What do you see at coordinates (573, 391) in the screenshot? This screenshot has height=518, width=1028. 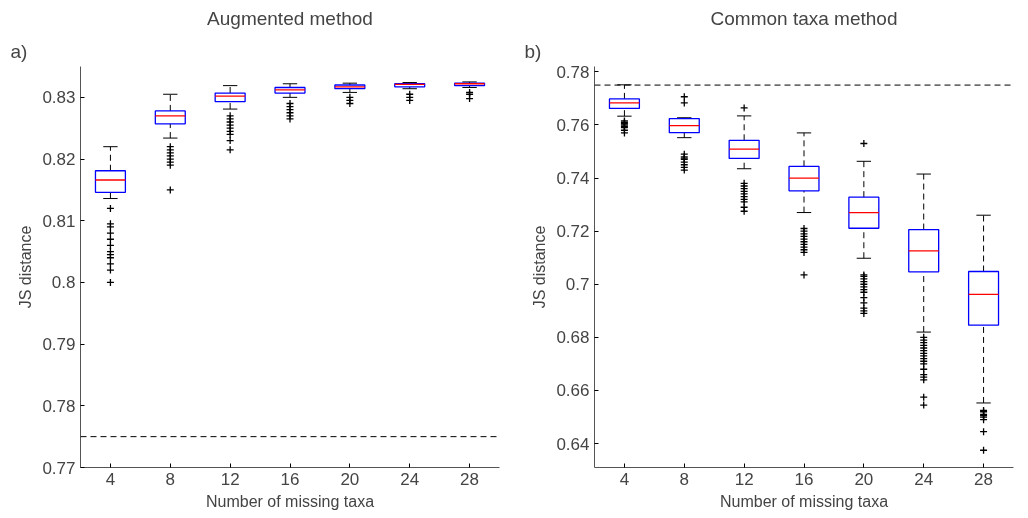 I see `y-tick-label: 0.66` at bounding box center [573, 391].